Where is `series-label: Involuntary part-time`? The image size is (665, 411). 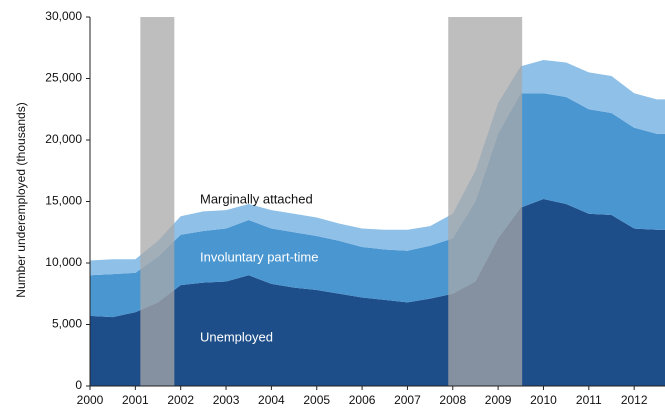 series-label: Involuntary part-time is located at coordinates (259, 256).